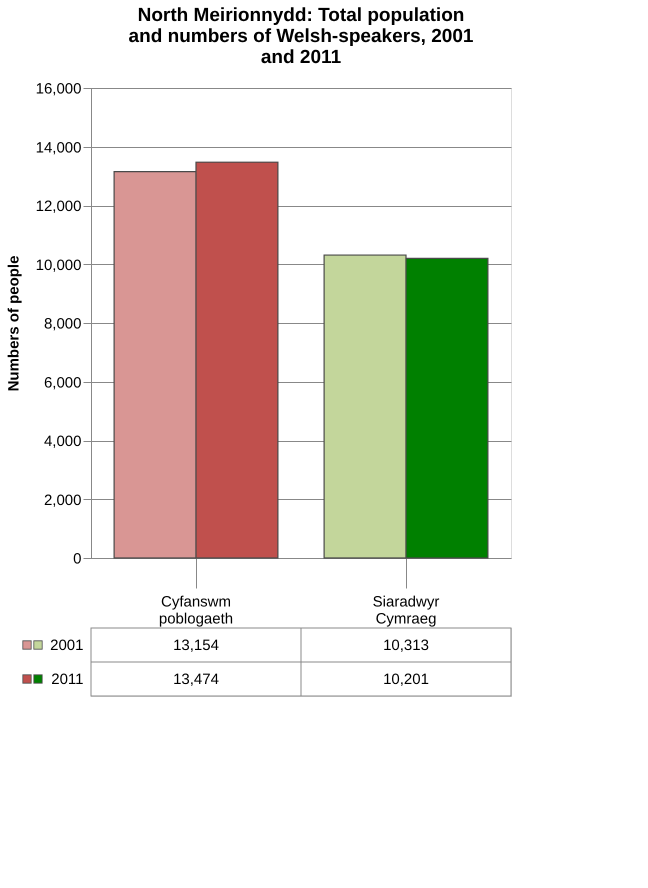 This screenshot has width=648, height=888. What do you see at coordinates (63, 383) in the screenshot?
I see `y-tick-label: 6,000` at bounding box center [63, 383].